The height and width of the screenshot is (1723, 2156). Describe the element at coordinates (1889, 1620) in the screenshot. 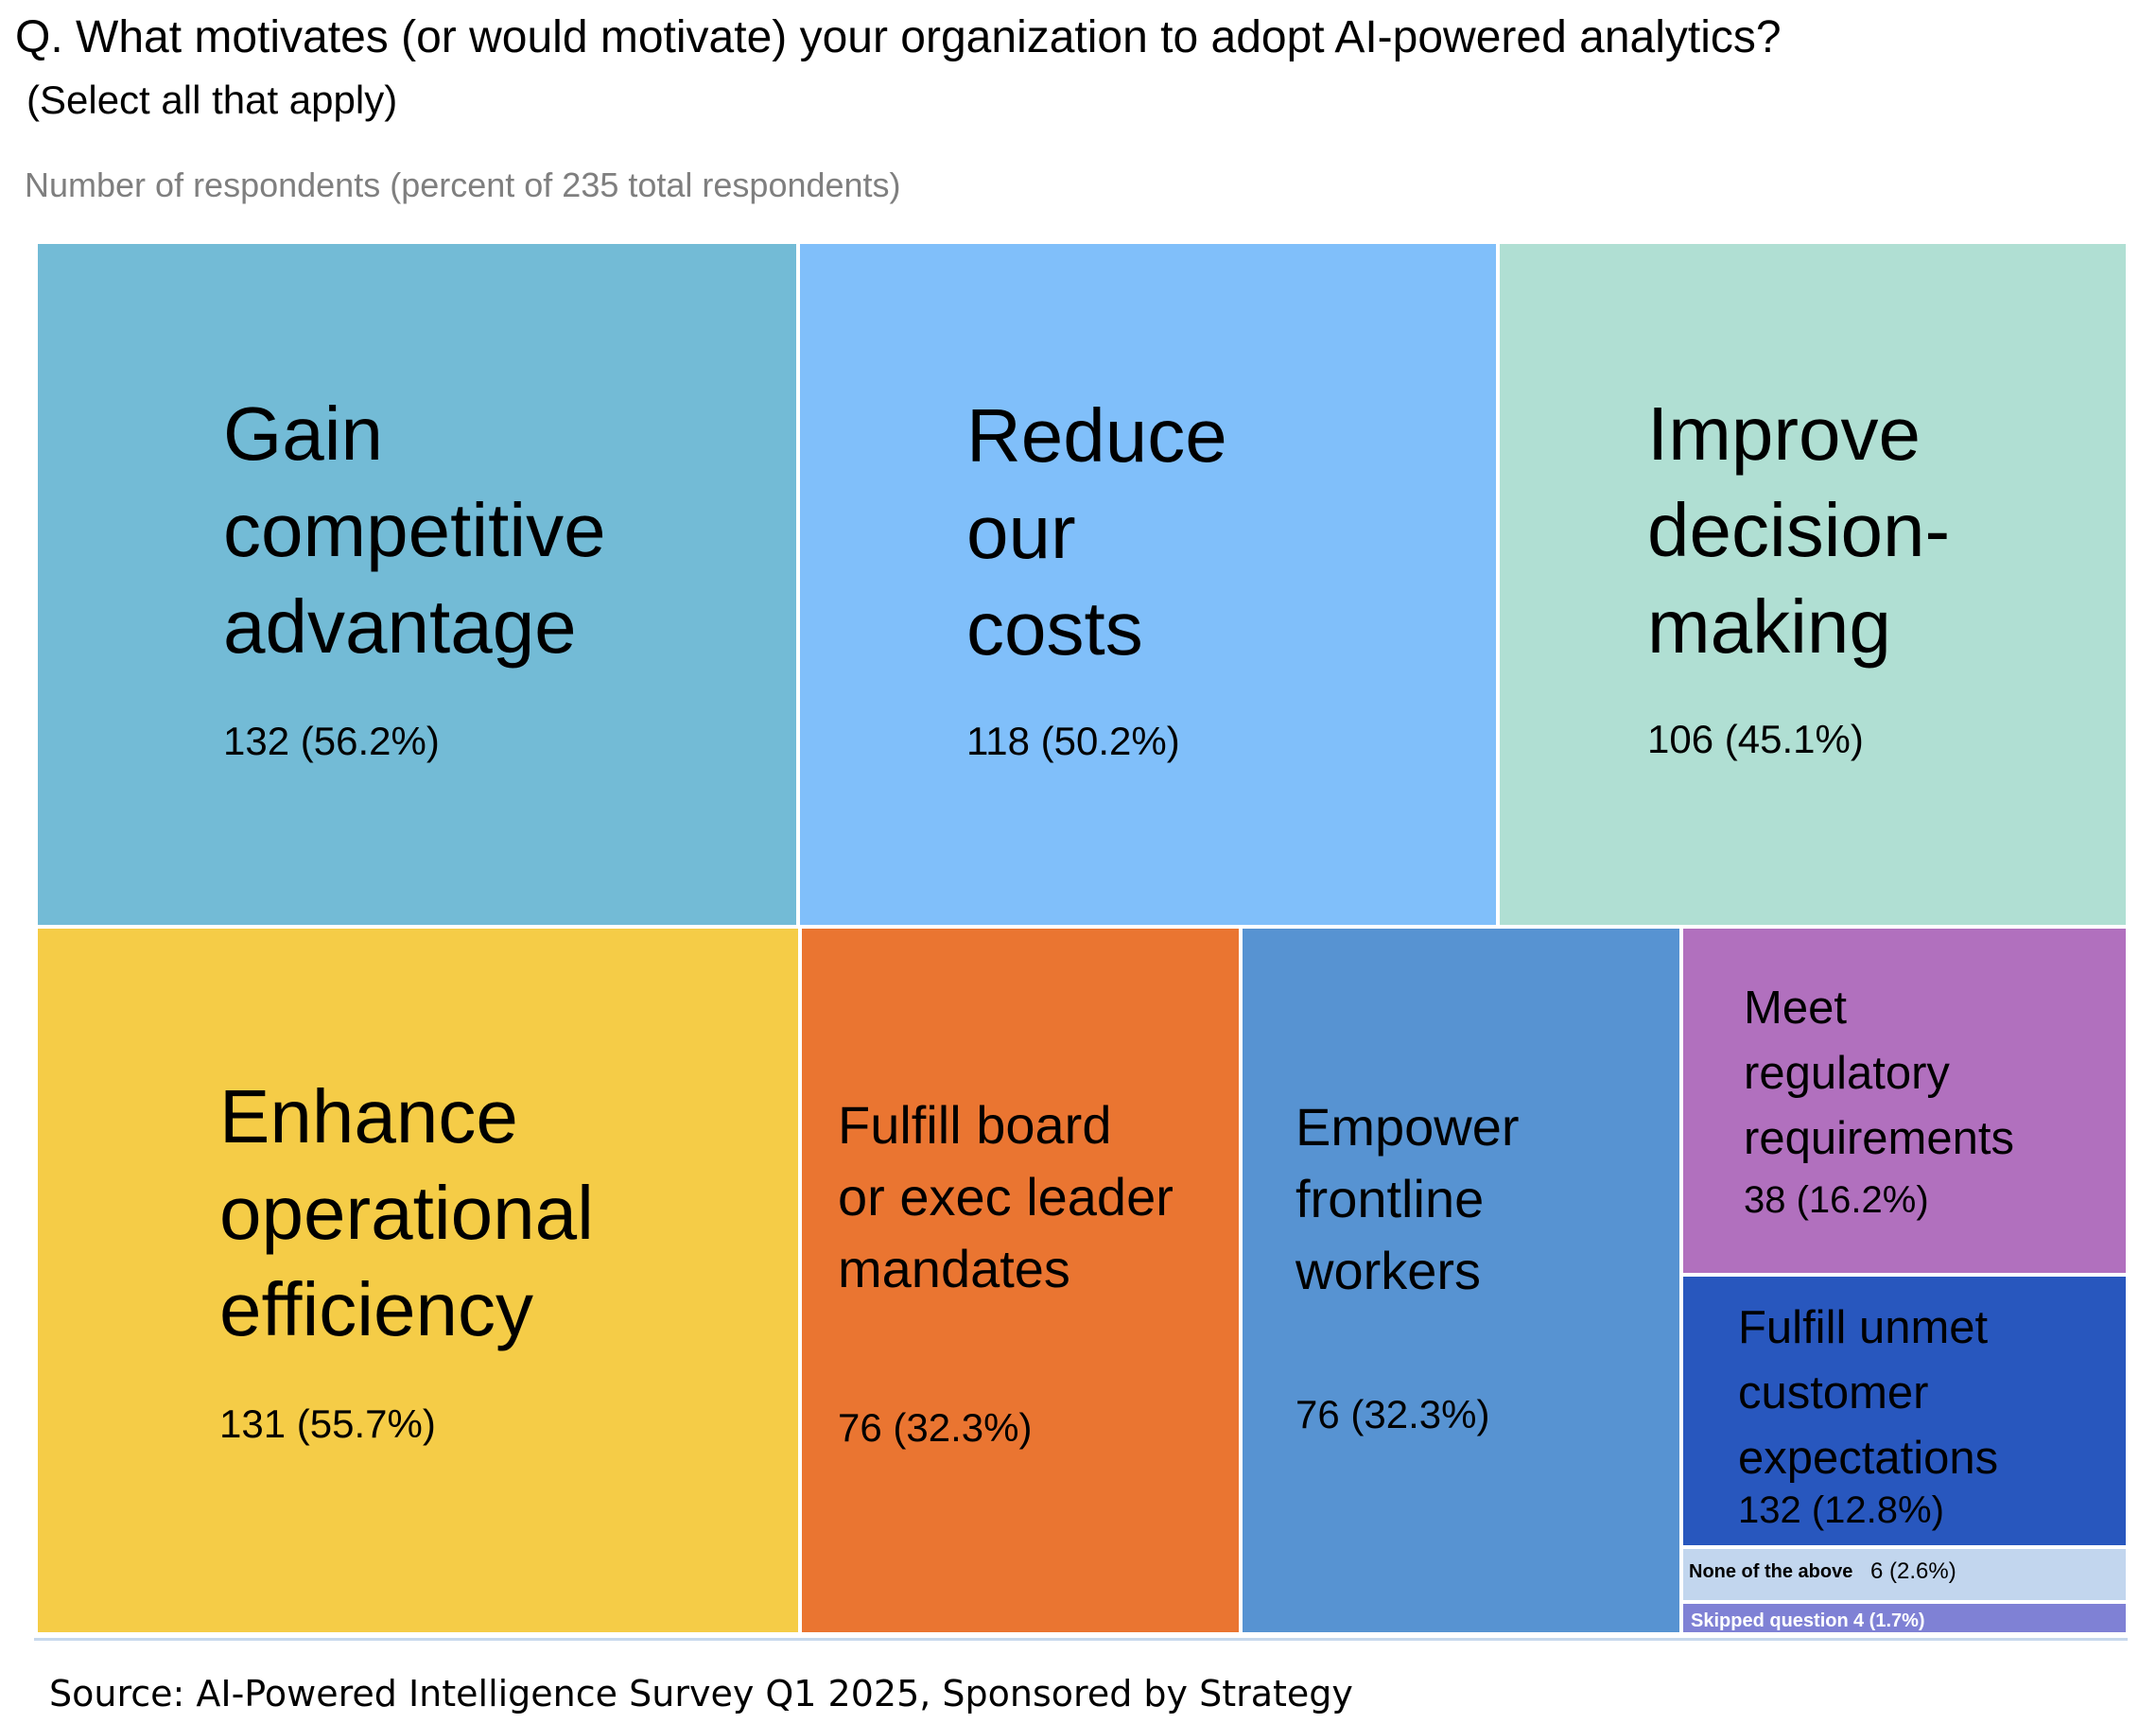

I see `tile-value: 4 (1.7%)` at that location.